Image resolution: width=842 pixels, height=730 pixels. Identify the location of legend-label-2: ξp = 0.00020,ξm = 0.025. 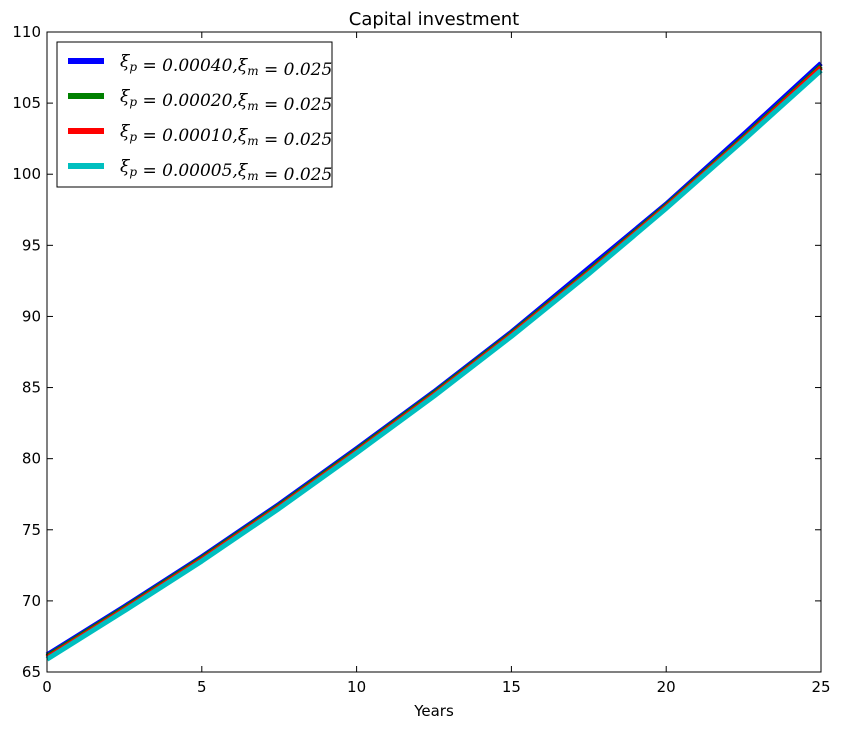
(226, 101).